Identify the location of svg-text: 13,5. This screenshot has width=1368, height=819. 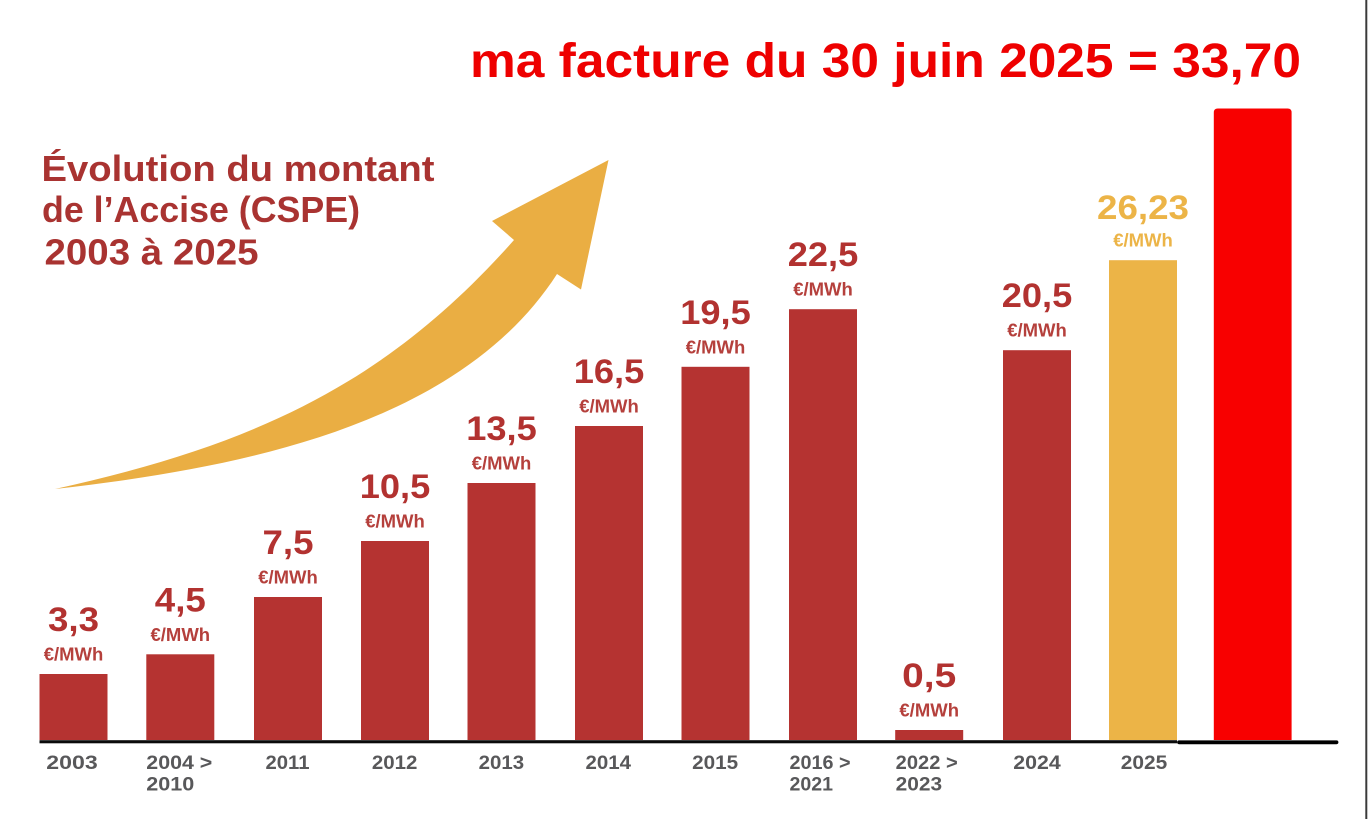
(501, 429).